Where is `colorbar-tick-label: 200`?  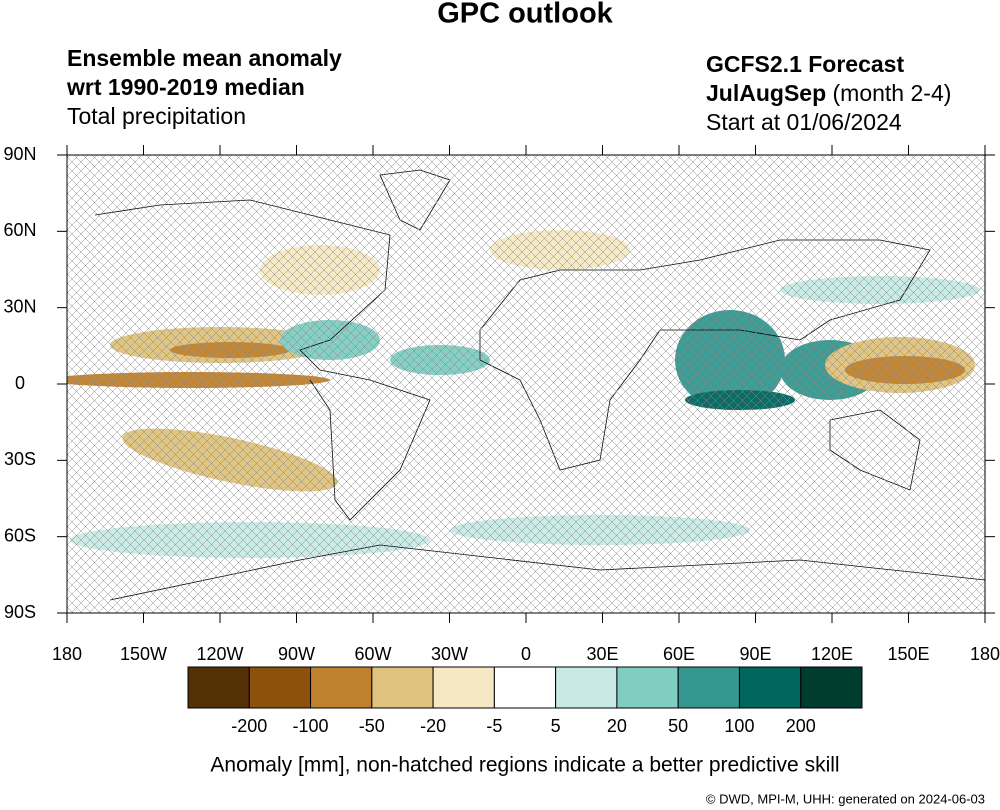 colorbar-tick-label: 200 is located at coordinates (801, 726).